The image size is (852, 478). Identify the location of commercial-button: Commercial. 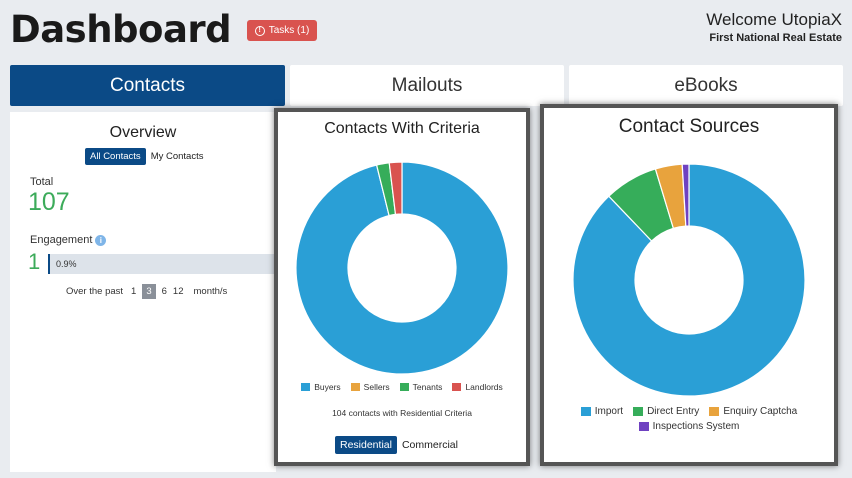
(429, 445).